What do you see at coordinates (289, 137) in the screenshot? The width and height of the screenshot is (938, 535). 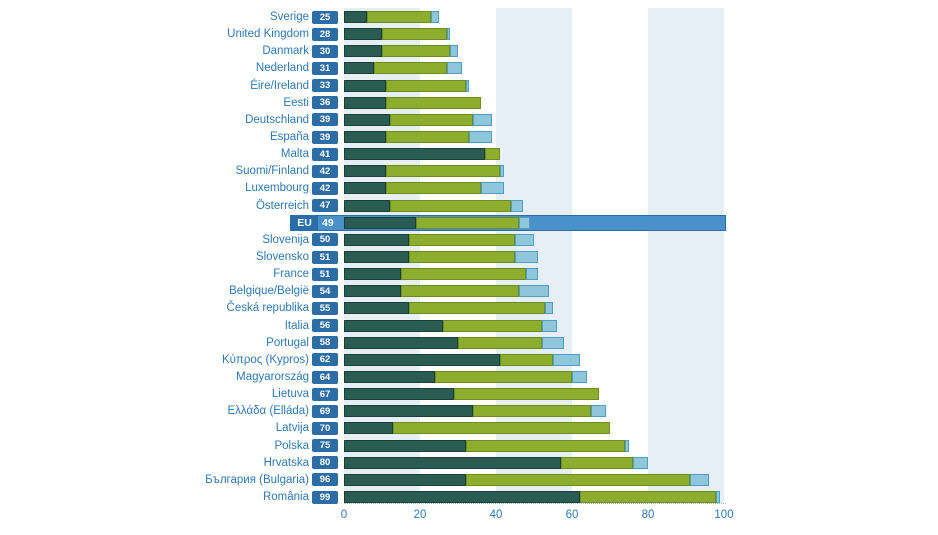 I see `country-label: España` at bounding box center [289, 137].